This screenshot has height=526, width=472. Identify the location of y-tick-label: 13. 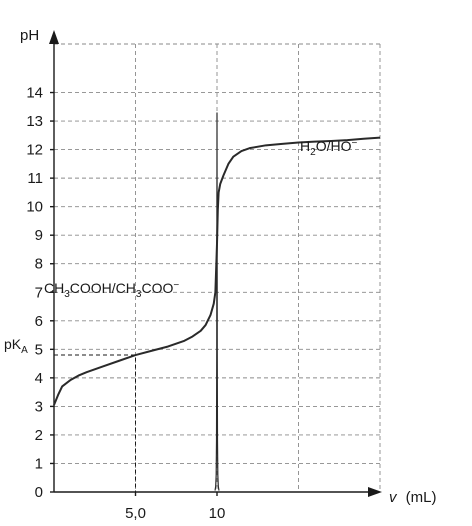
(34, 121).